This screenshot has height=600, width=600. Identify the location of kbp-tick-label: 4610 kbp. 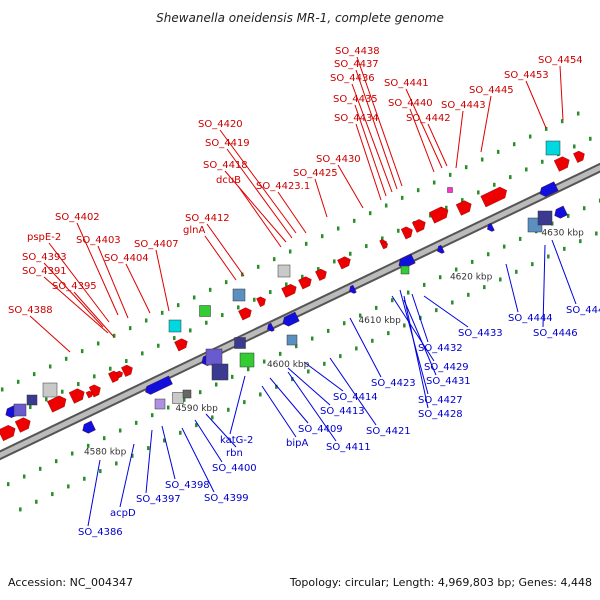
(379, 321).